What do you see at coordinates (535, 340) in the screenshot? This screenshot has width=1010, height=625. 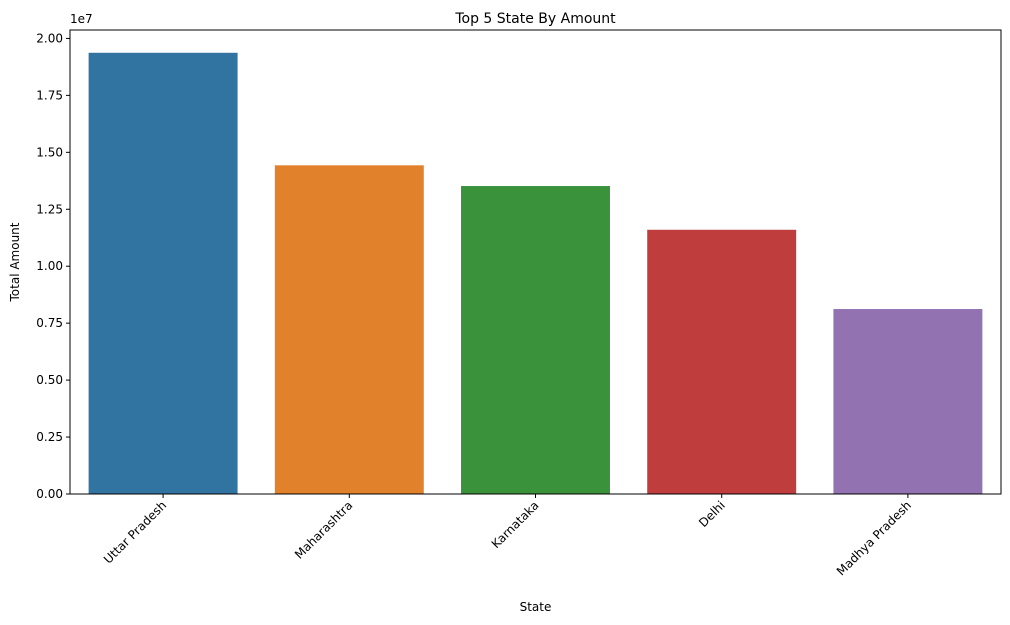 I see `bar-karnataka` at bounding box center [535, 340].